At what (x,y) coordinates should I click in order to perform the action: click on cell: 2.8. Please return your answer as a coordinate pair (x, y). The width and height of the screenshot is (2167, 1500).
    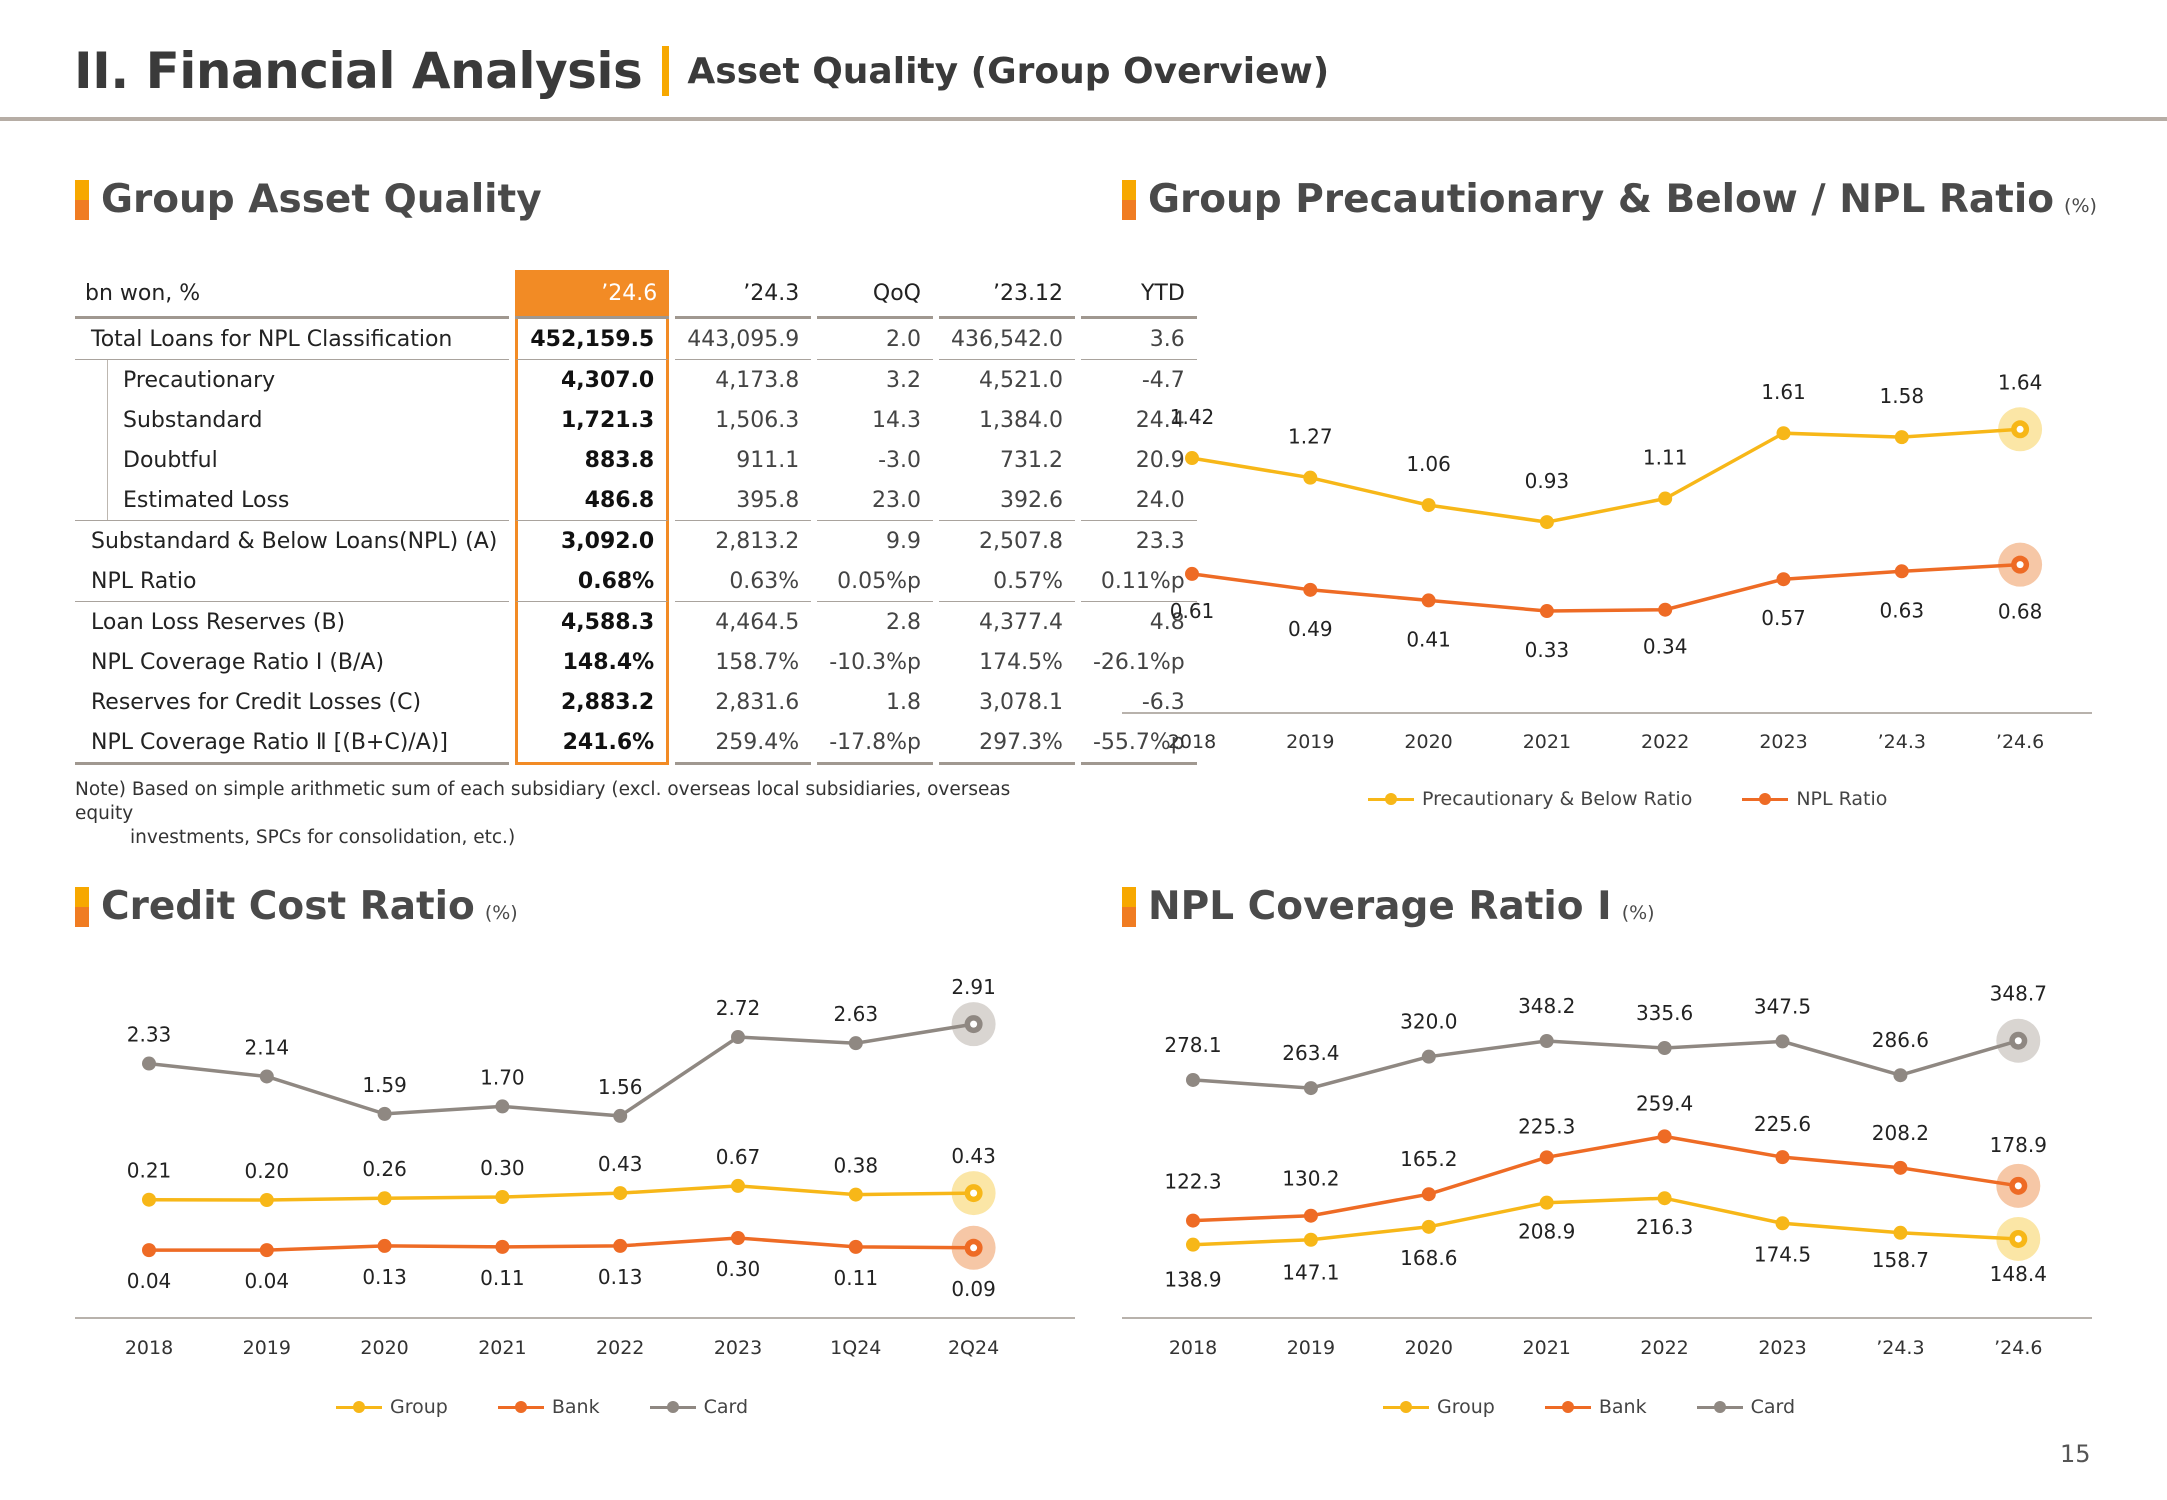
    Looking at the image, I should click on (875, 621).